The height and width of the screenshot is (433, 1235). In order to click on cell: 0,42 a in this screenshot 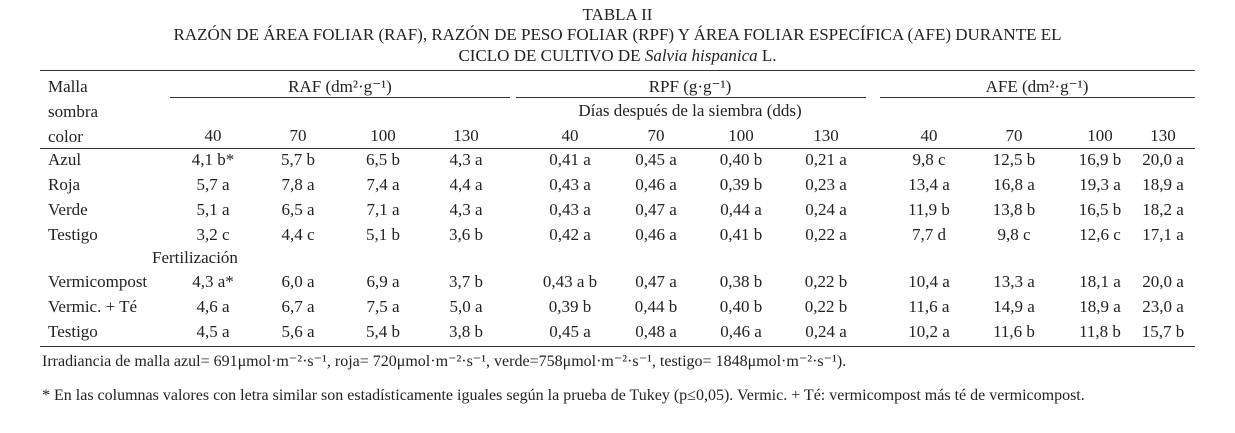, I will do `click(570, 234)`.